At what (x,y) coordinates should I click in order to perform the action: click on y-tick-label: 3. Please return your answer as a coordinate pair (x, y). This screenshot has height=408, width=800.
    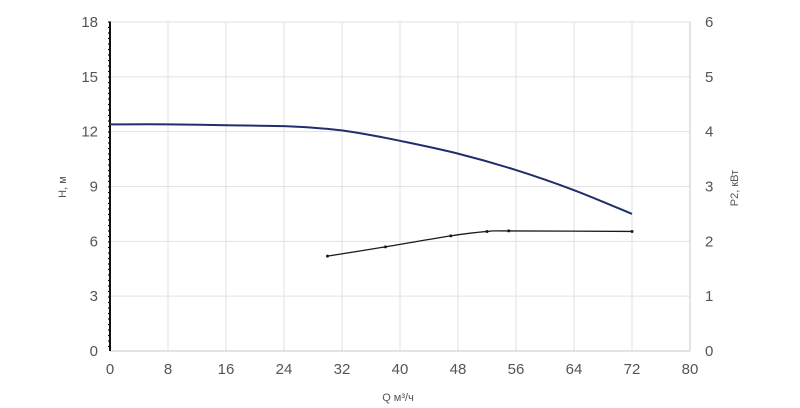
    Looking at the image, I should click on (94, 296).